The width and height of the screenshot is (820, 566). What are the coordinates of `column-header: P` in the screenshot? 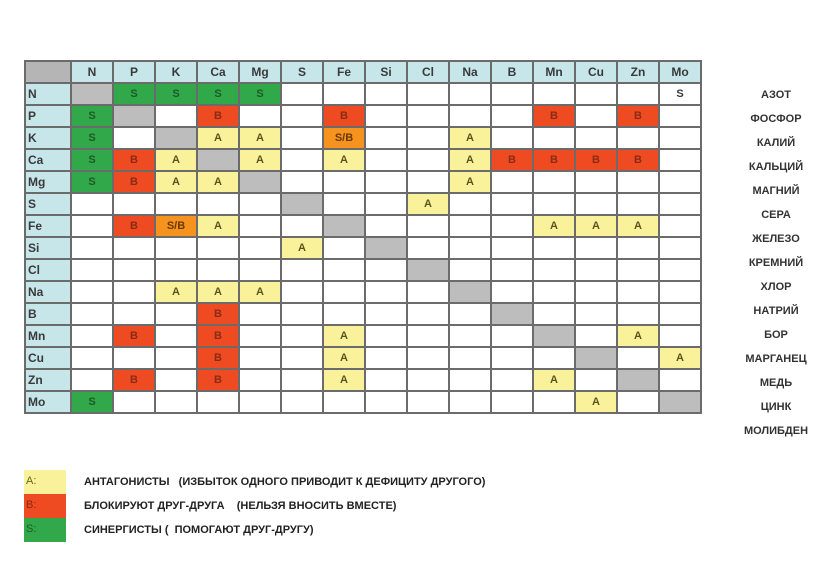 It's located at (134, 72).